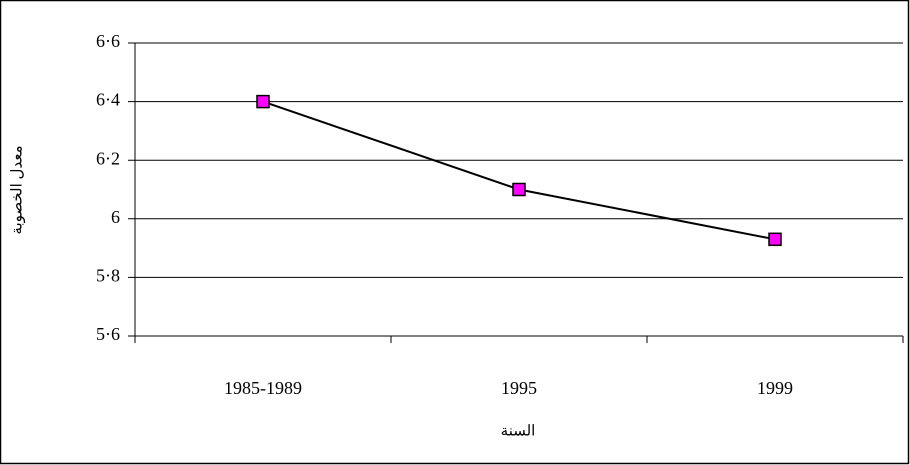 Image resolution: width=910 pixels, height=465 pixels. Describe the element at coordinates (108, 334) in the screenshot. I see `y-tick-label: 5·6` at that location.